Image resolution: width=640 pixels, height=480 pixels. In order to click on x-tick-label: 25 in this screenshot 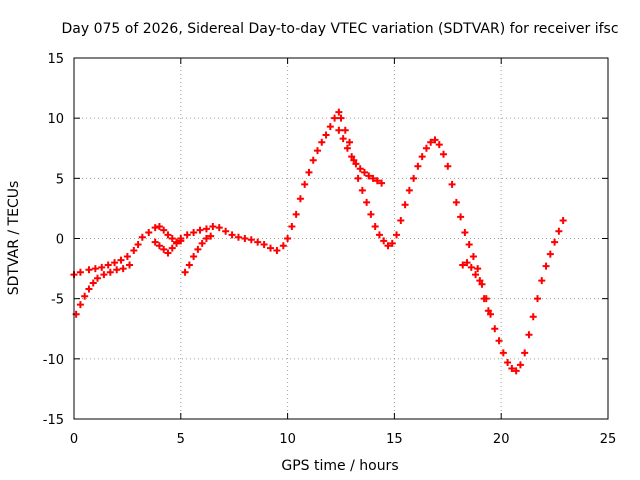, I will do `click(608, 439)`.